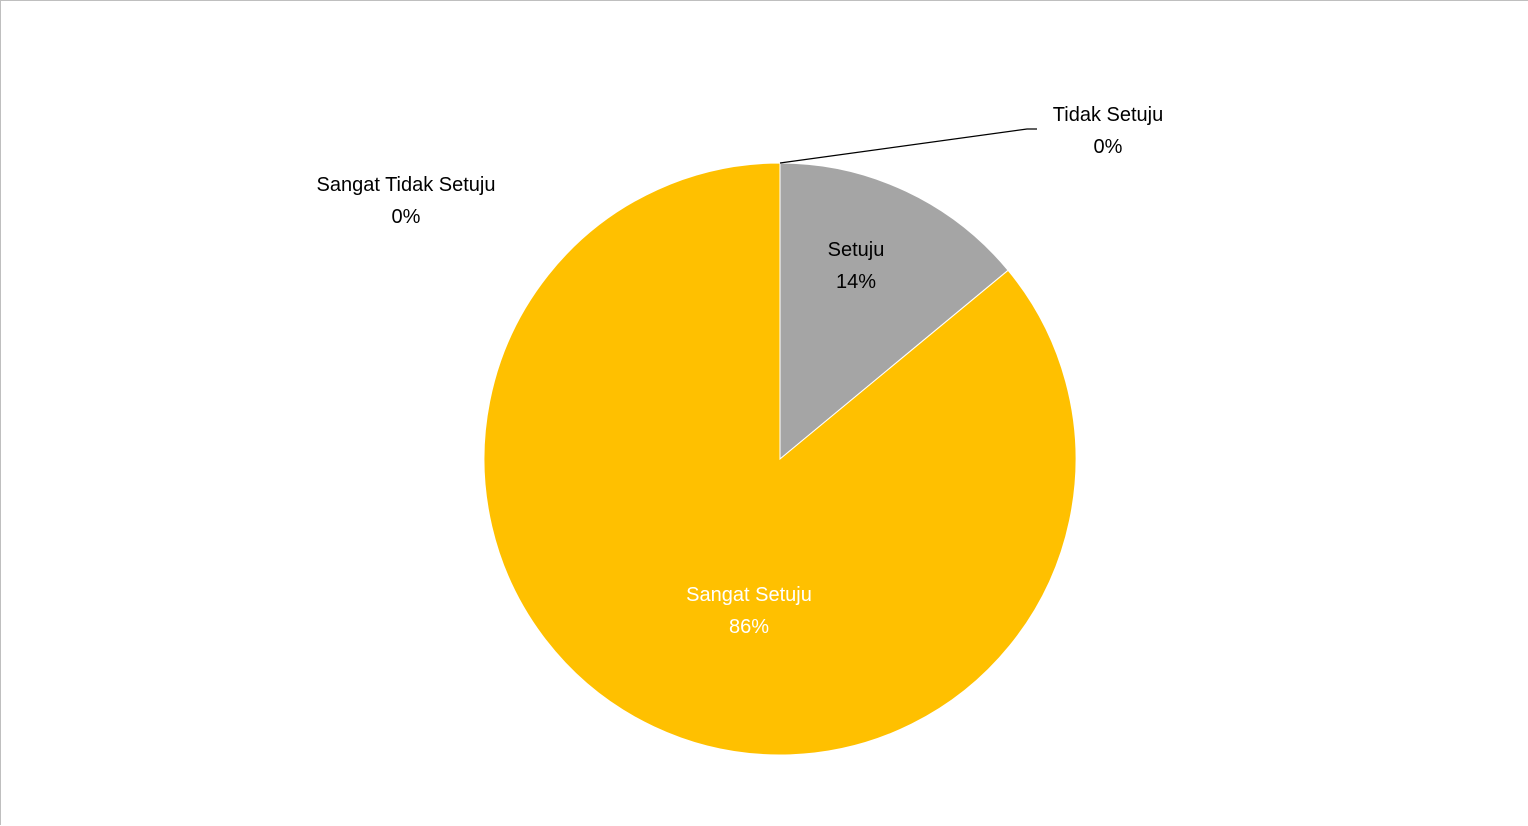  I want to click on leader-lines, so click(908, 146).